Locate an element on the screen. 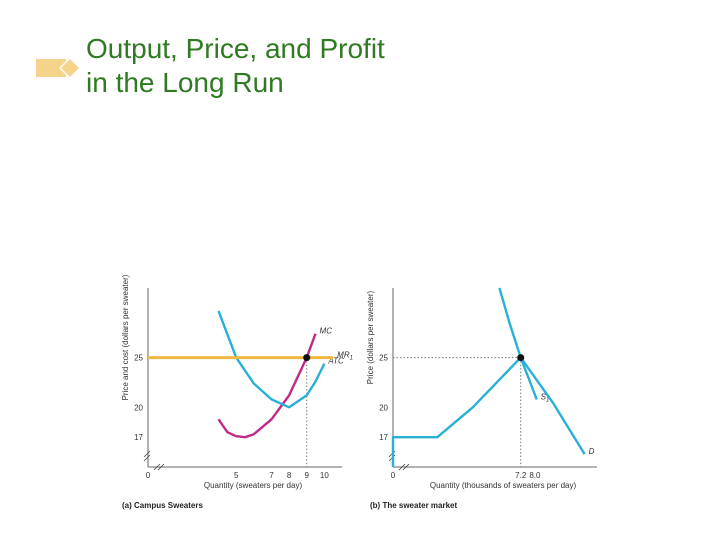 This screenshot has height=540, width=720. series-label-atc: ATC is located at coordinates (335, 361).